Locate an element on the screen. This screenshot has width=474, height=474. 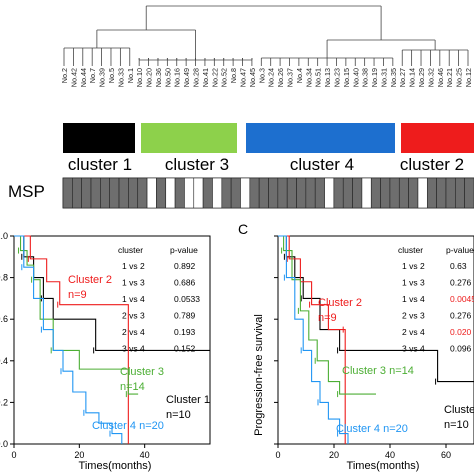
dendrogram-leaf-label: No.44 is located at coordinates (83, 77).